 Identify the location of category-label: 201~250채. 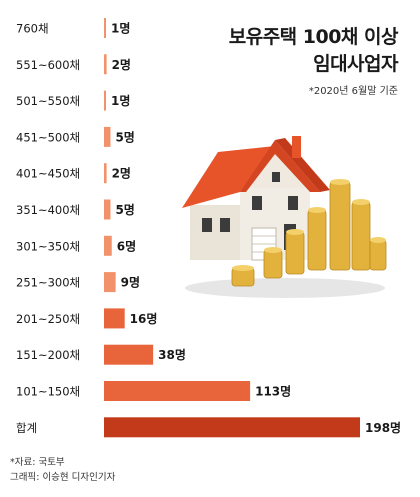
(48, 319).